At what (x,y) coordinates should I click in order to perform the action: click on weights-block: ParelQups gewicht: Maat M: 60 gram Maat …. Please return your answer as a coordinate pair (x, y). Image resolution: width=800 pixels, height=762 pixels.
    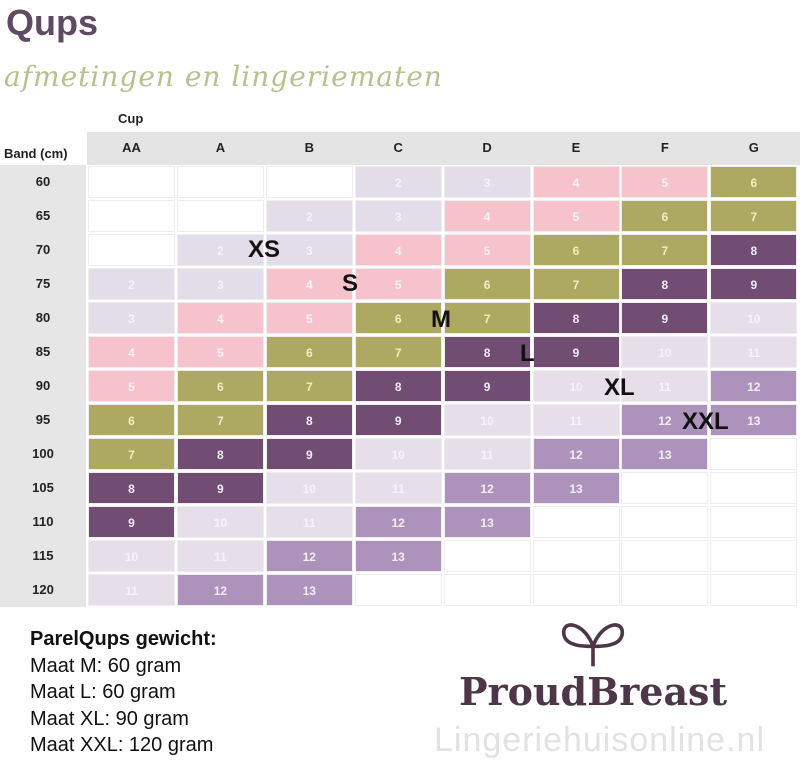
    Looking at the image, I should click on (123, 692).